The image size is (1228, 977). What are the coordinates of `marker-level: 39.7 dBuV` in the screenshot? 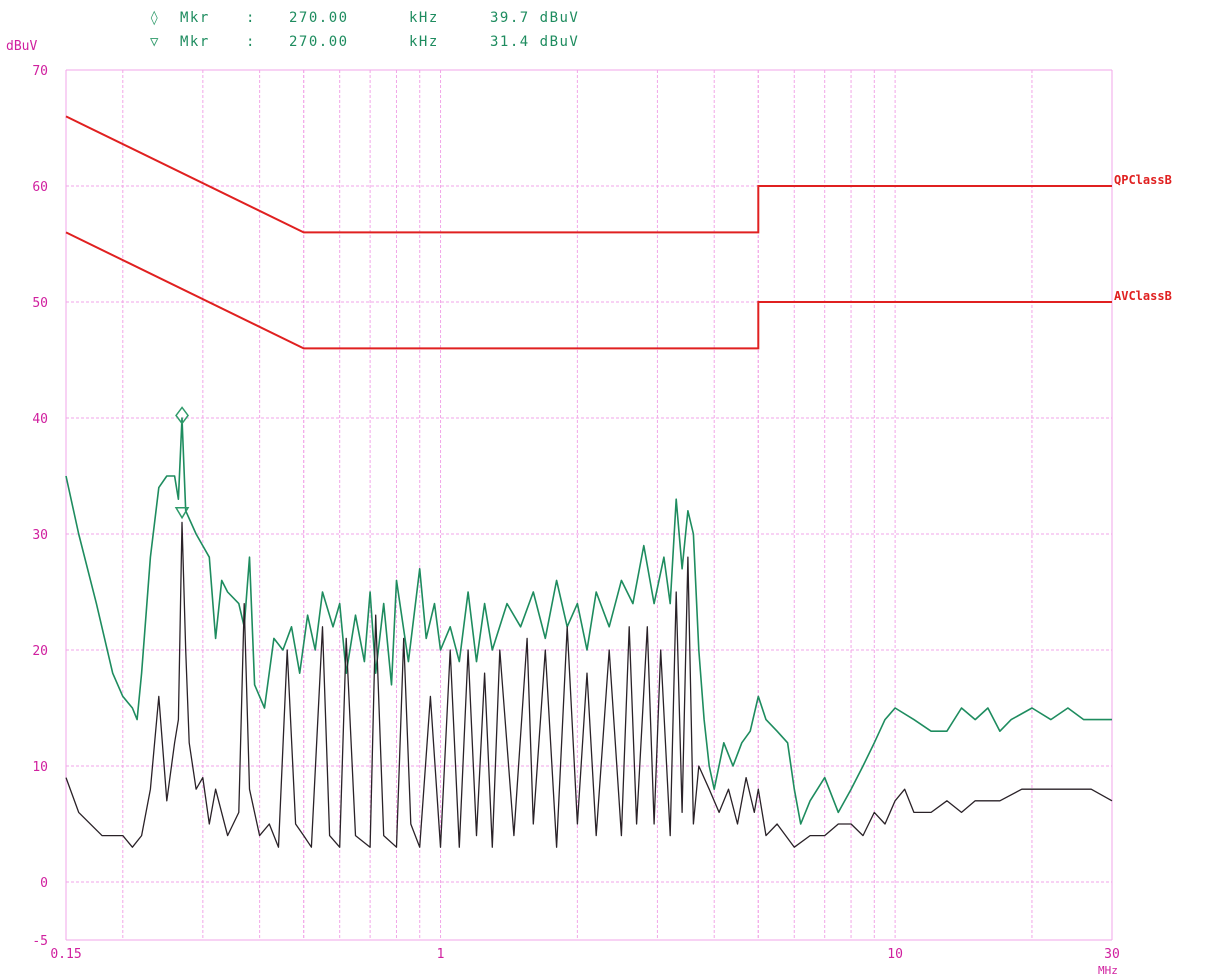 It's located at (534, 18).